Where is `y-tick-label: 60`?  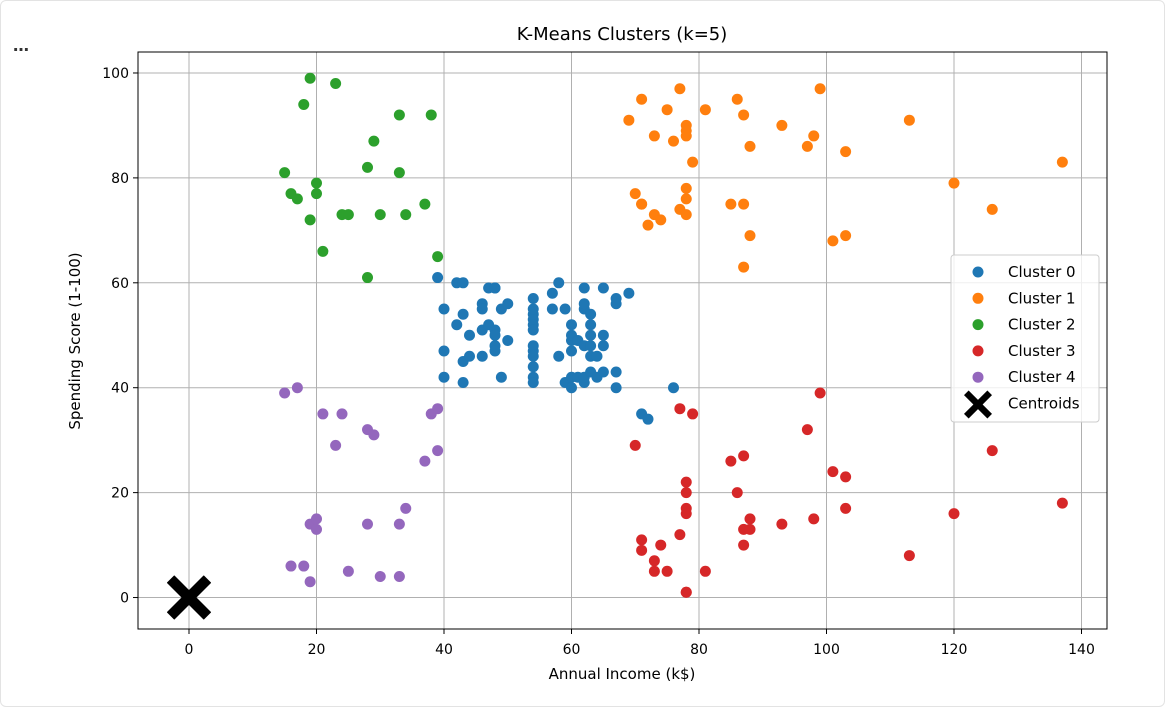 y-tick-label: 60 is located at coordinates (120, 284).